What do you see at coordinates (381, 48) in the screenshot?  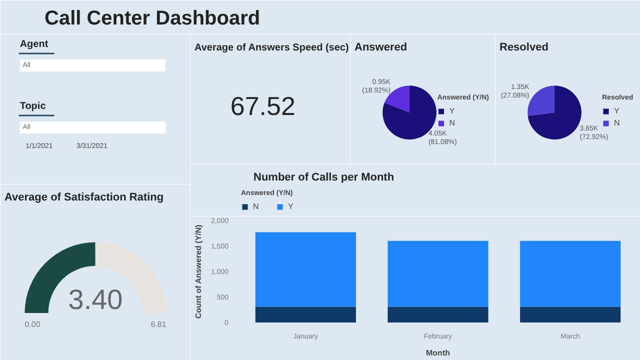 I see `chart-title: Answered` at bounding box center [381, 48].